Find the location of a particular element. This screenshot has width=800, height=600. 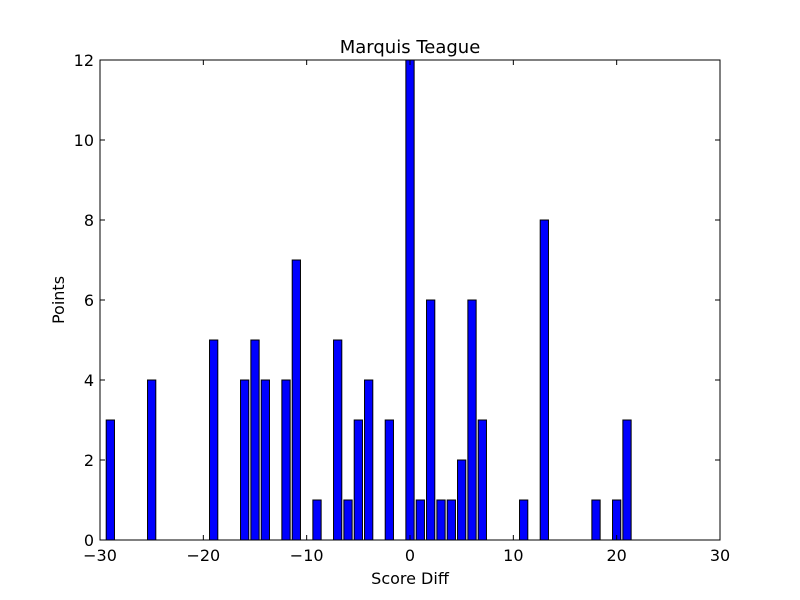

chart-title: Marquis Teague is located at coordinates (410, 47).